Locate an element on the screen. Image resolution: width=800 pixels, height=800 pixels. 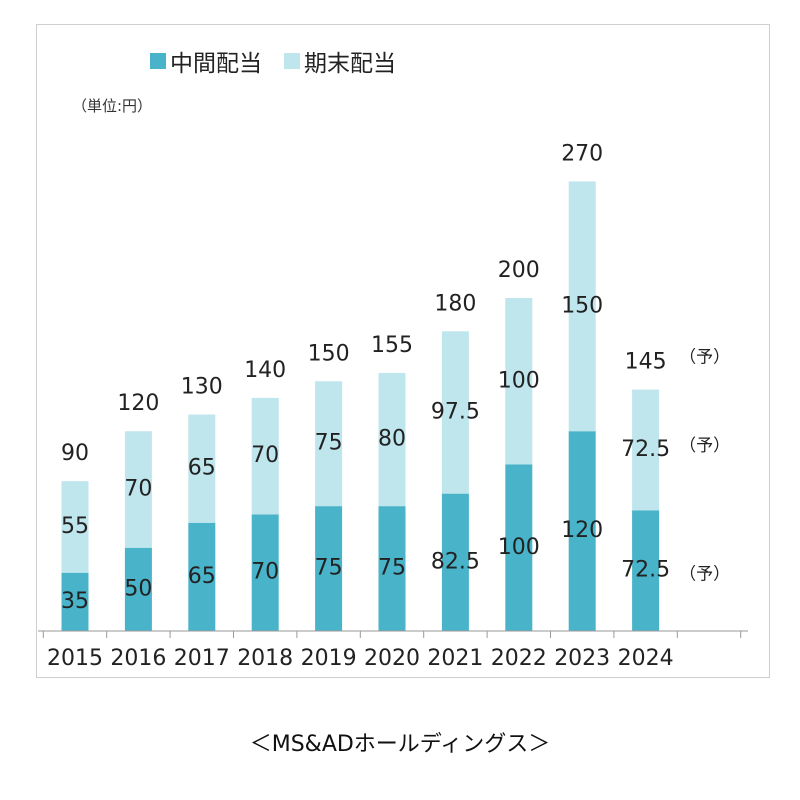
x-tick-label-2017: 2017 is located at coordinates (202, 658).